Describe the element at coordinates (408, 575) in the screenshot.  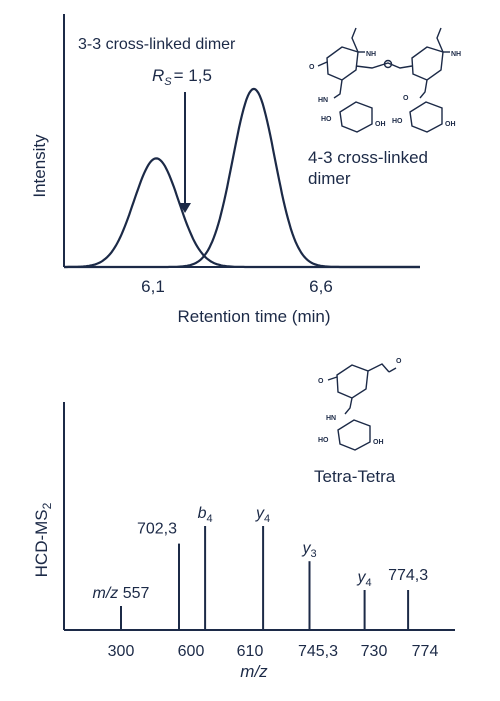
I see `spectrum-peak-label: 774,3` at that location.